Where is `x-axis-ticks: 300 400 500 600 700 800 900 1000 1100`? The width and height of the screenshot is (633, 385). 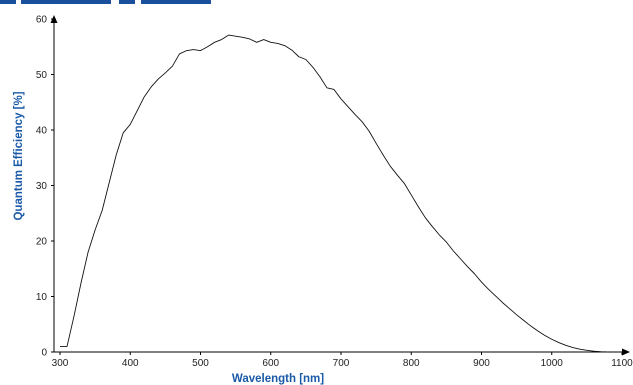 x-axis-ticks: 300 400 500 600 700 800 900 1000 1100 is located at coordinates (342, 360).